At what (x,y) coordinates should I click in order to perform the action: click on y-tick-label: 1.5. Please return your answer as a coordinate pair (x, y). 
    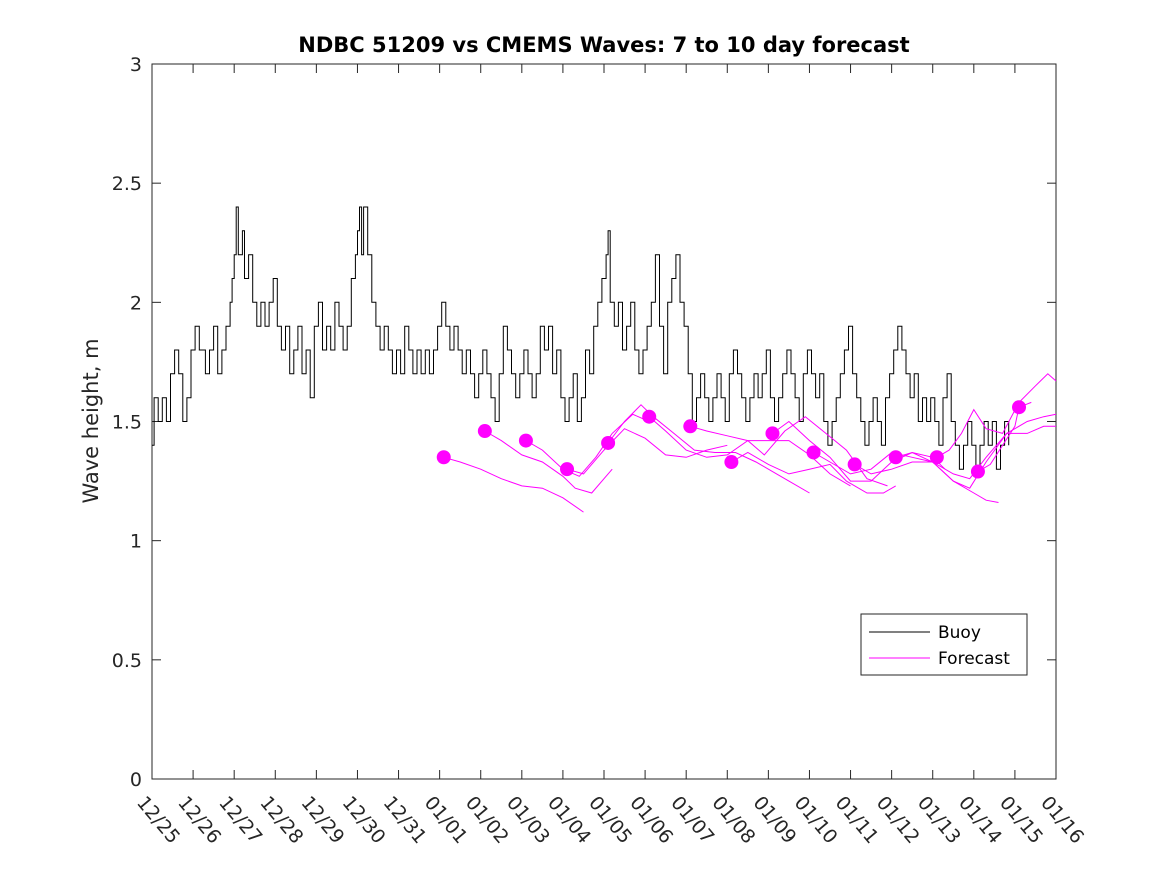
    Looking at the image, I should click on (127, 423).